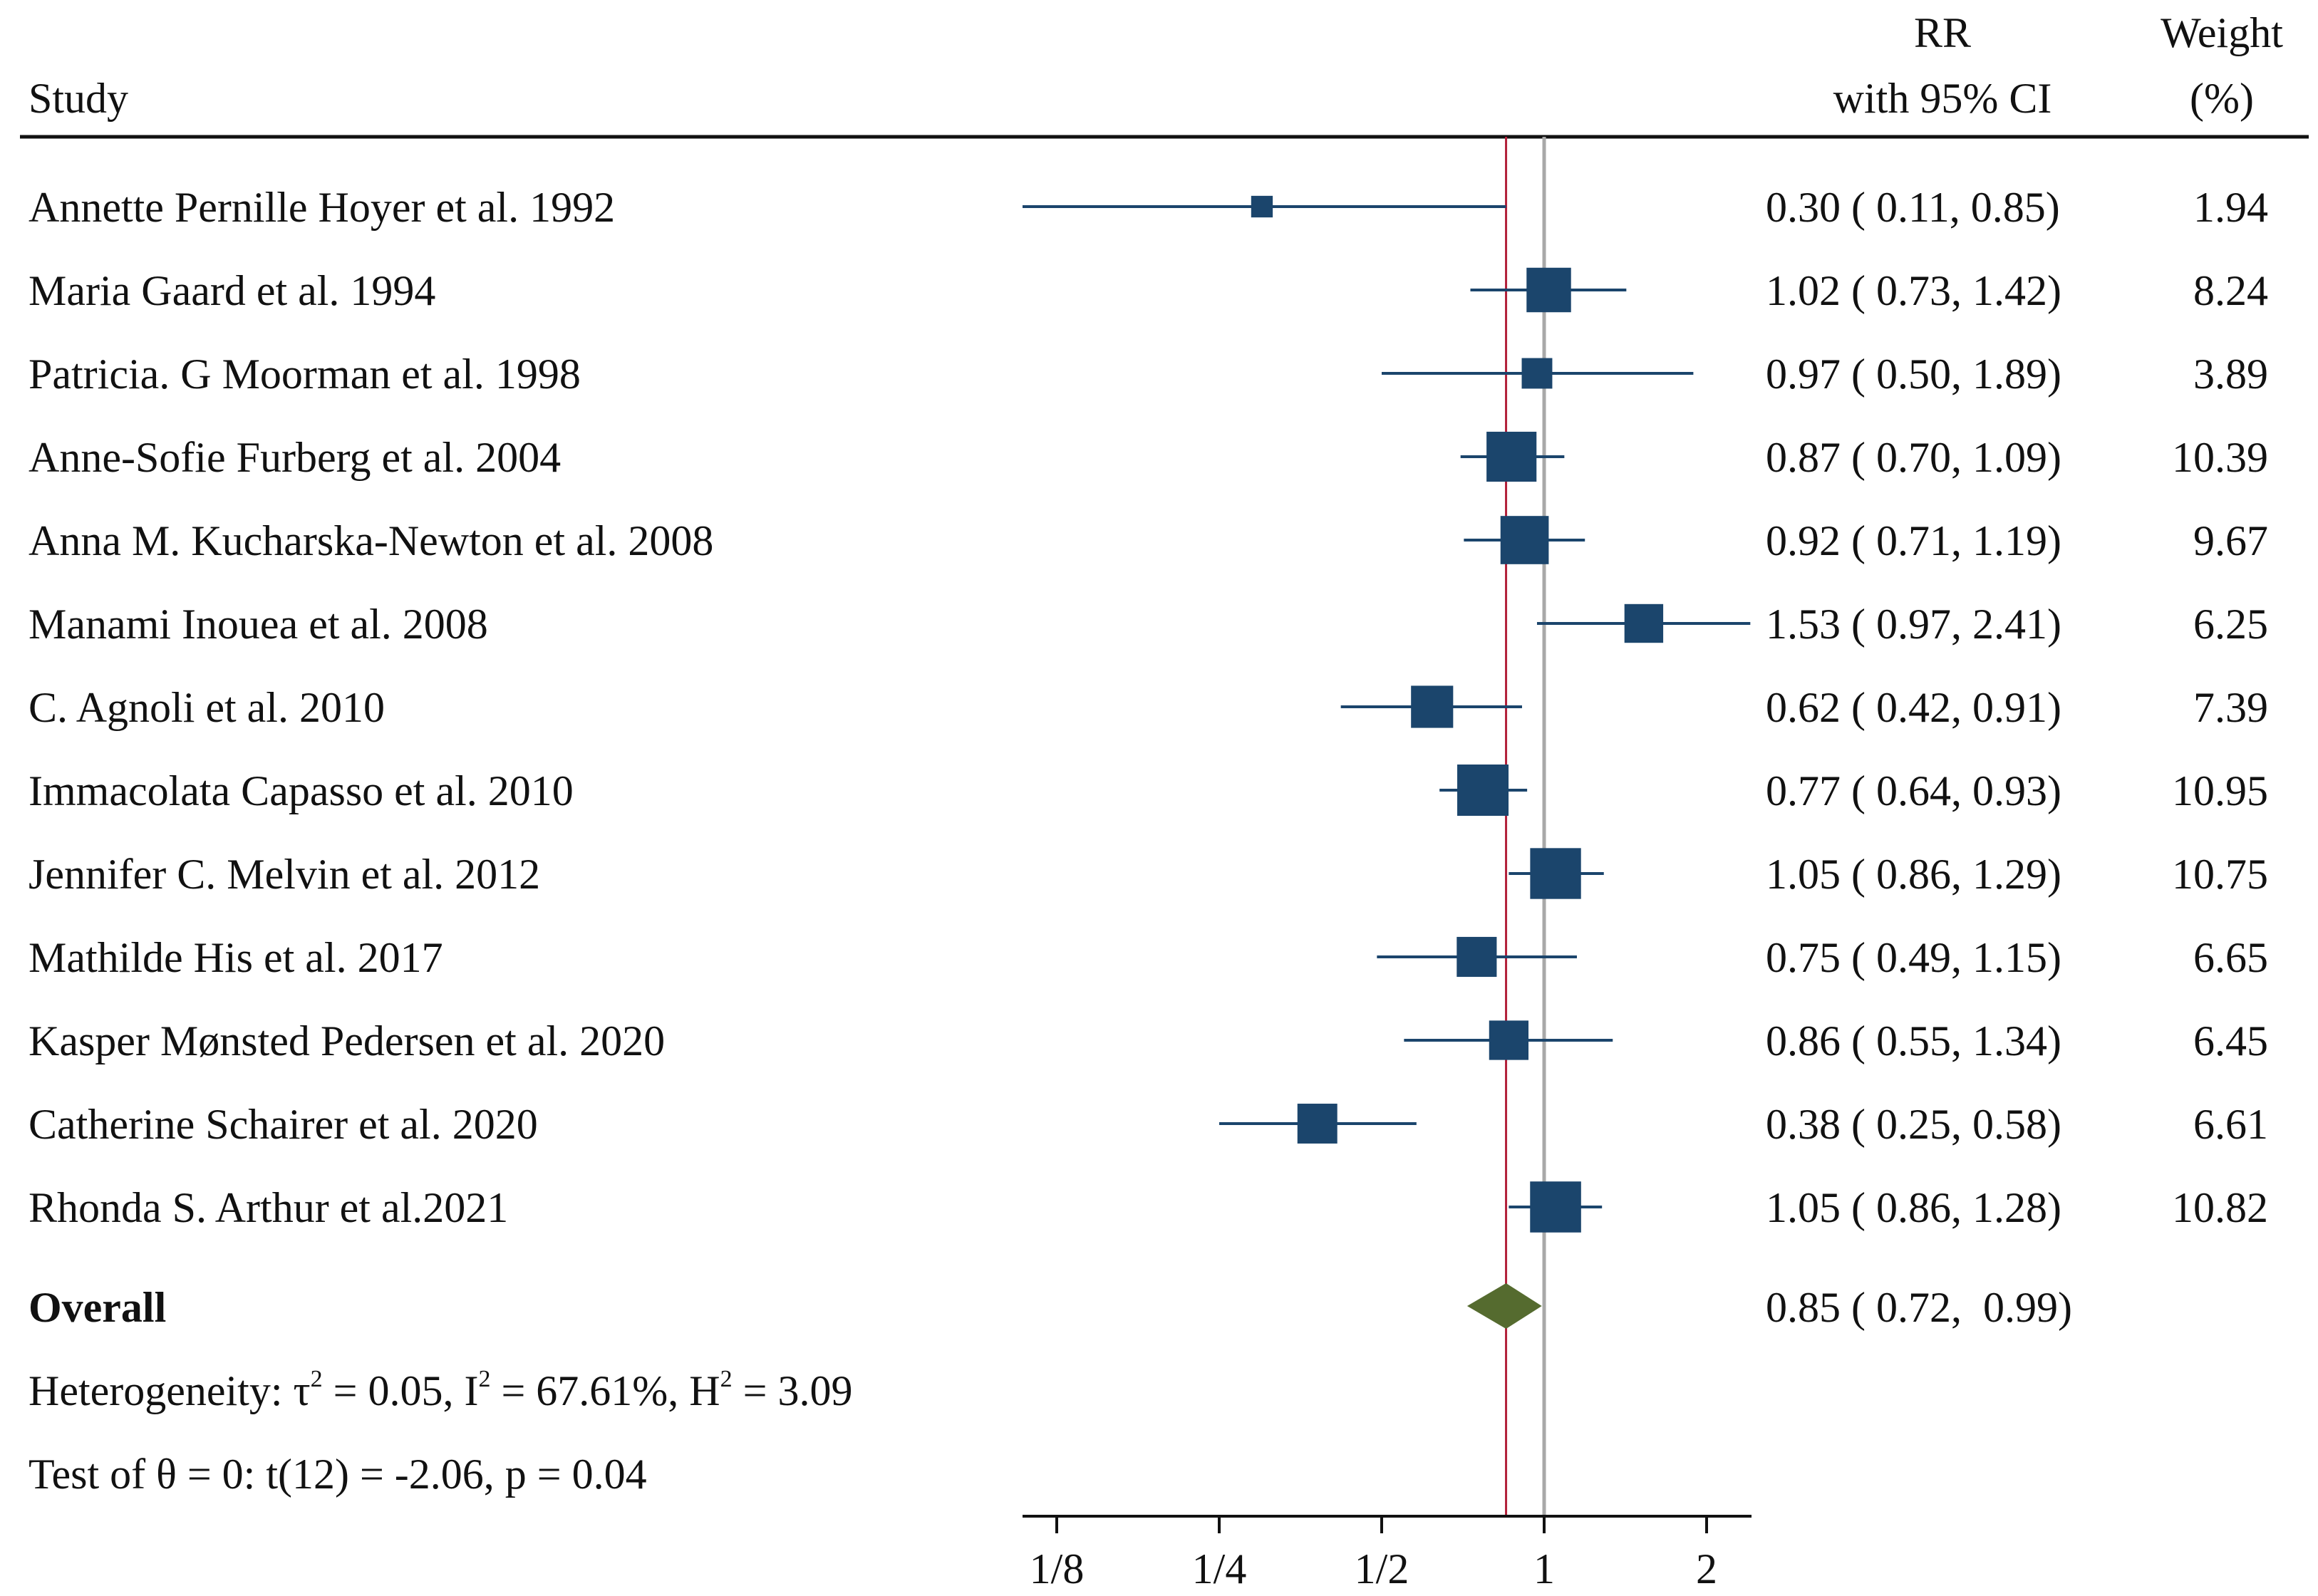  I want to click on rr-ci-text: 0.62 ( 0.42, 0.91), so click(1913, 707).